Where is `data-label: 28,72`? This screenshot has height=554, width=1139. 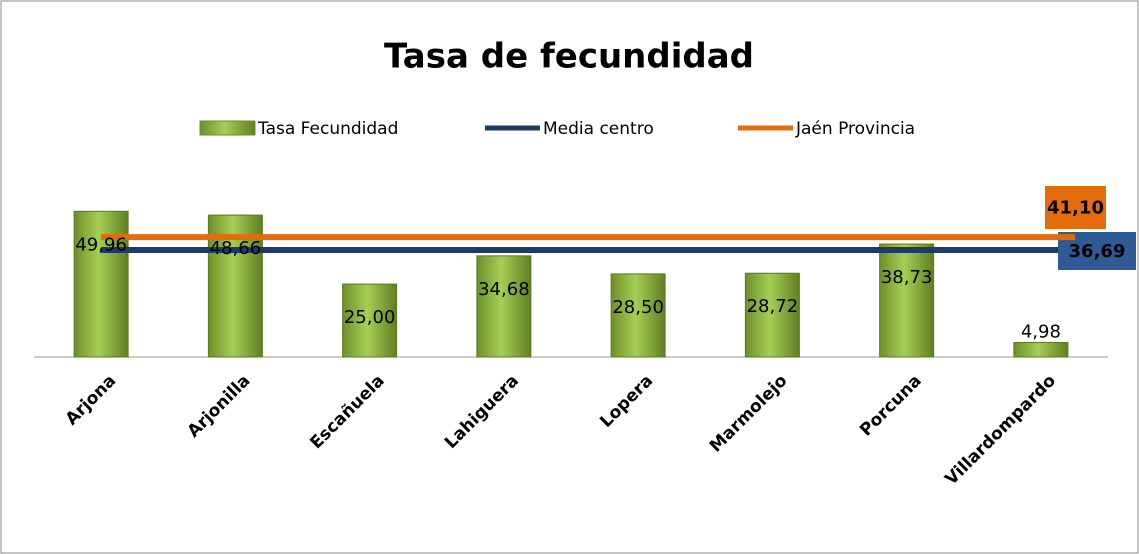 data-label: 28,72 is located at coordinates (773, 306).